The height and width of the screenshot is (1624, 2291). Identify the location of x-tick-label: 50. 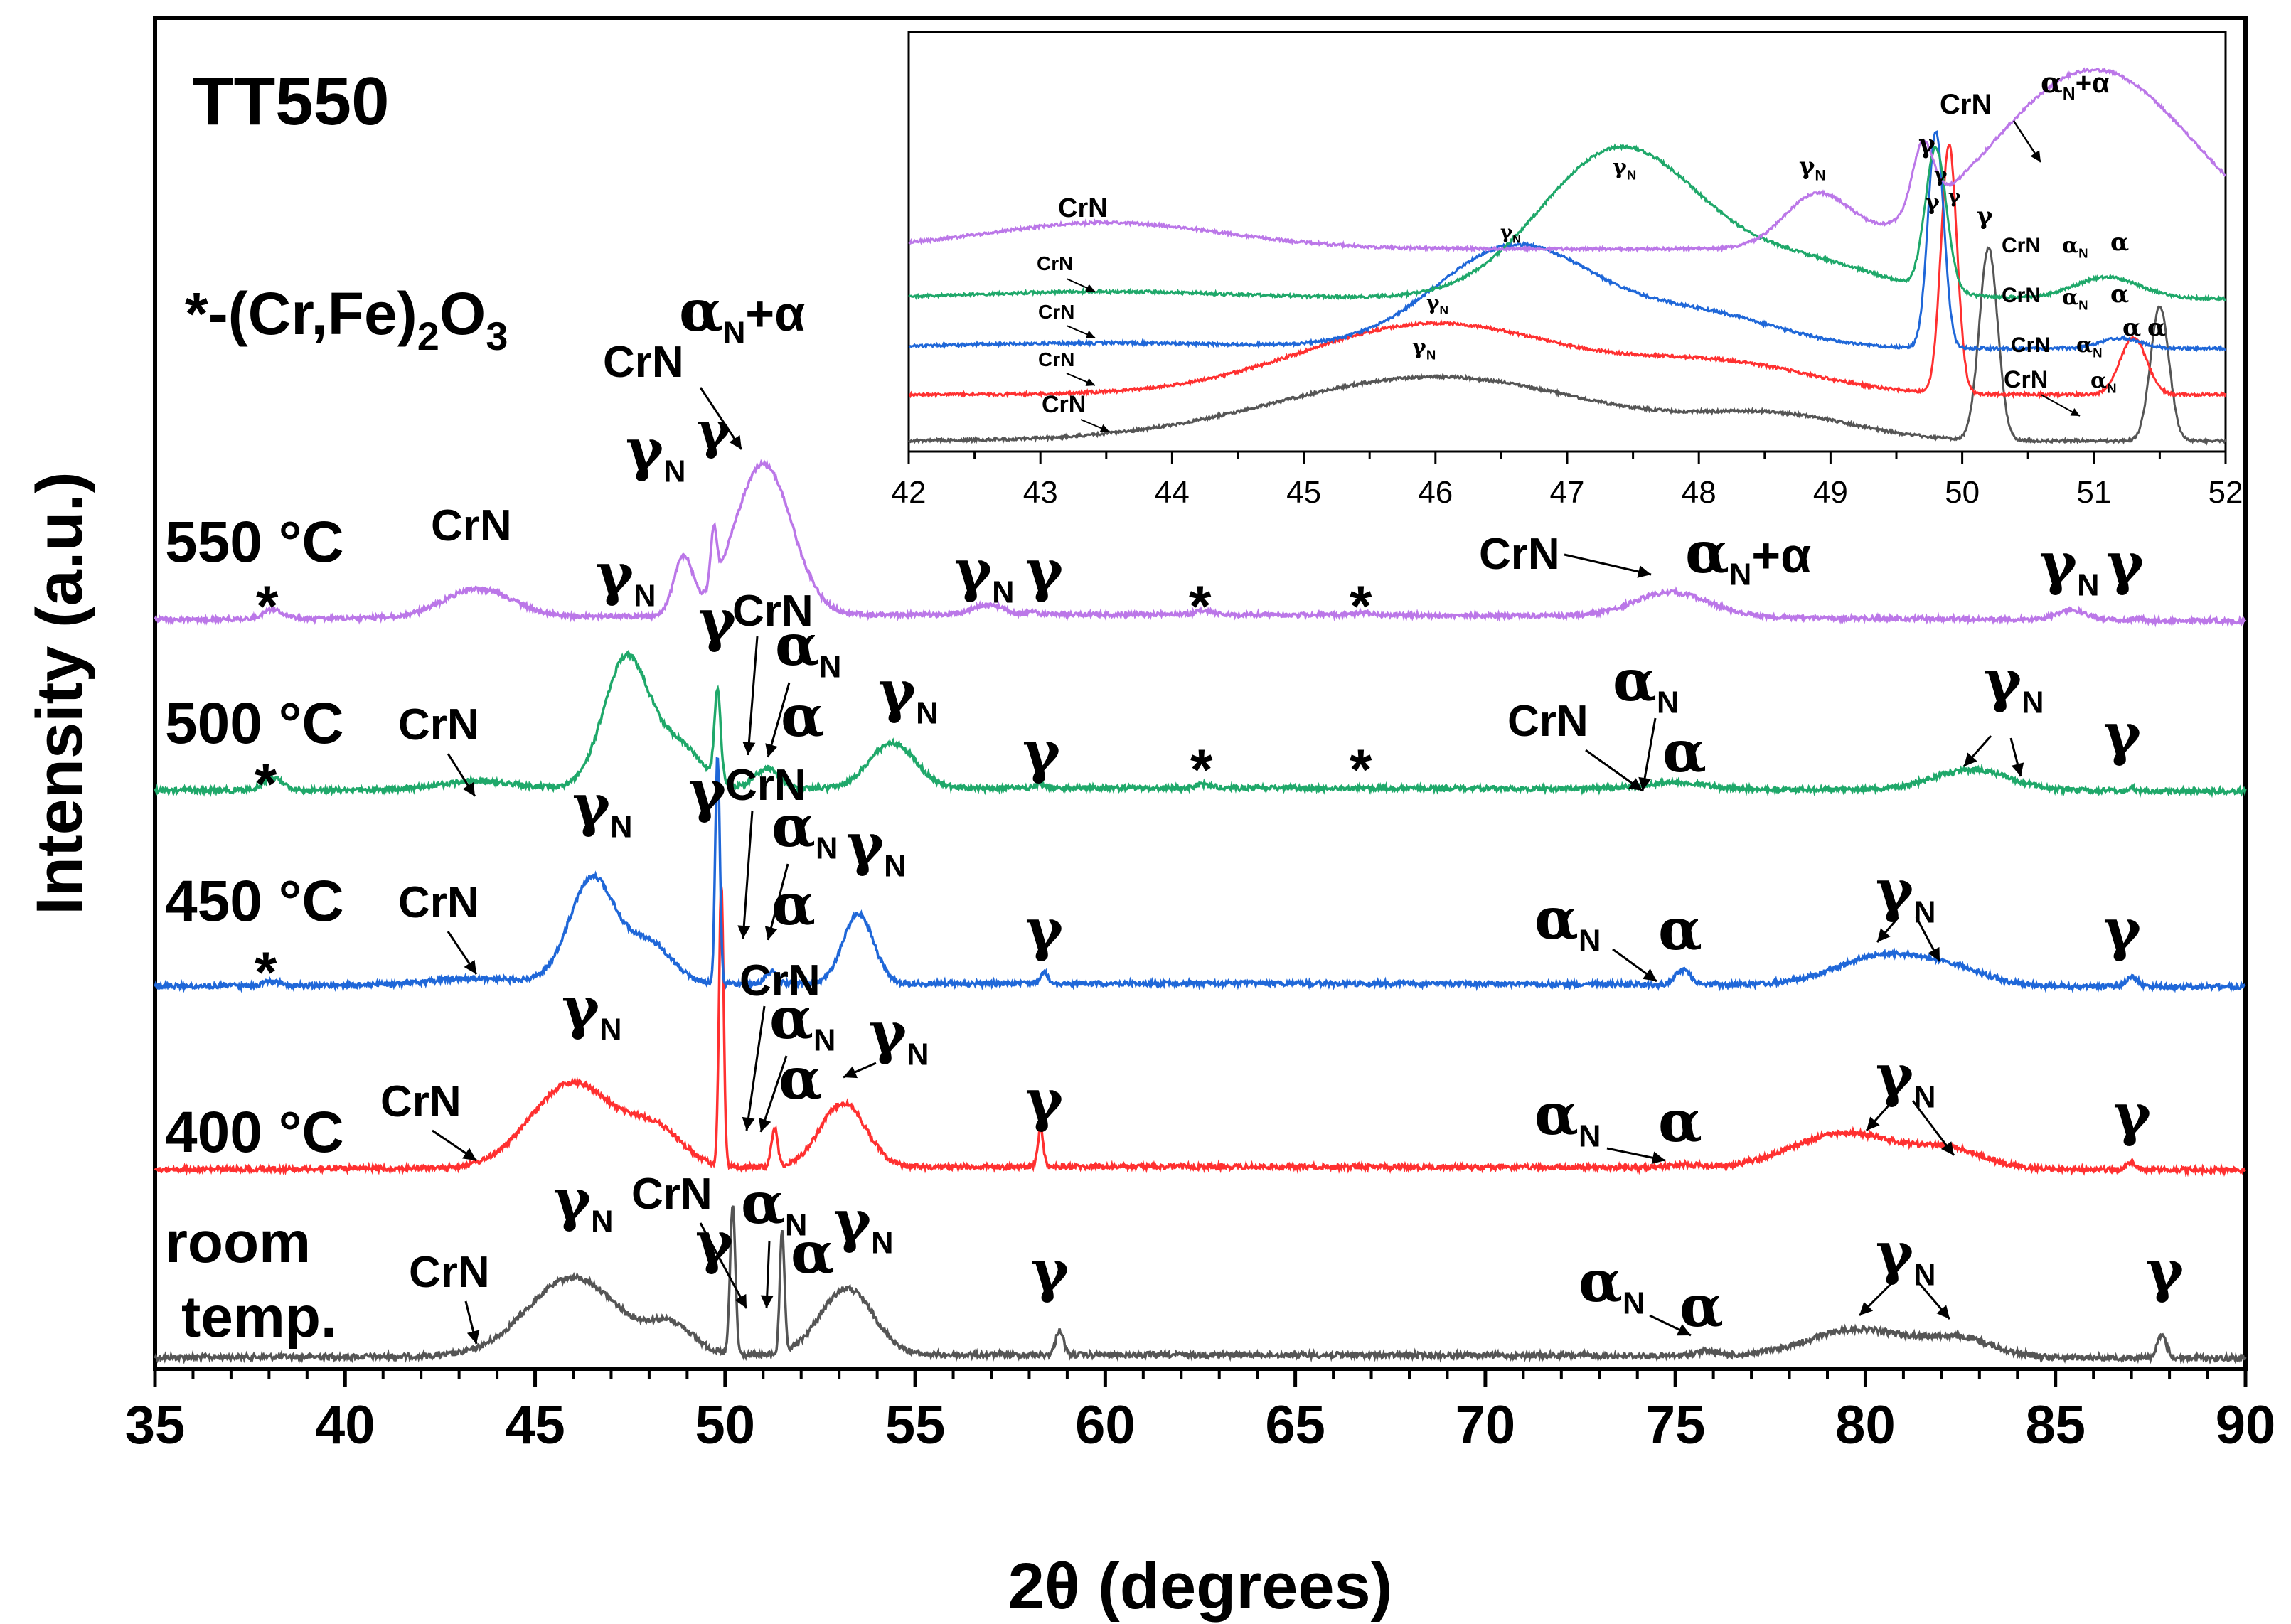
(725, 1425).